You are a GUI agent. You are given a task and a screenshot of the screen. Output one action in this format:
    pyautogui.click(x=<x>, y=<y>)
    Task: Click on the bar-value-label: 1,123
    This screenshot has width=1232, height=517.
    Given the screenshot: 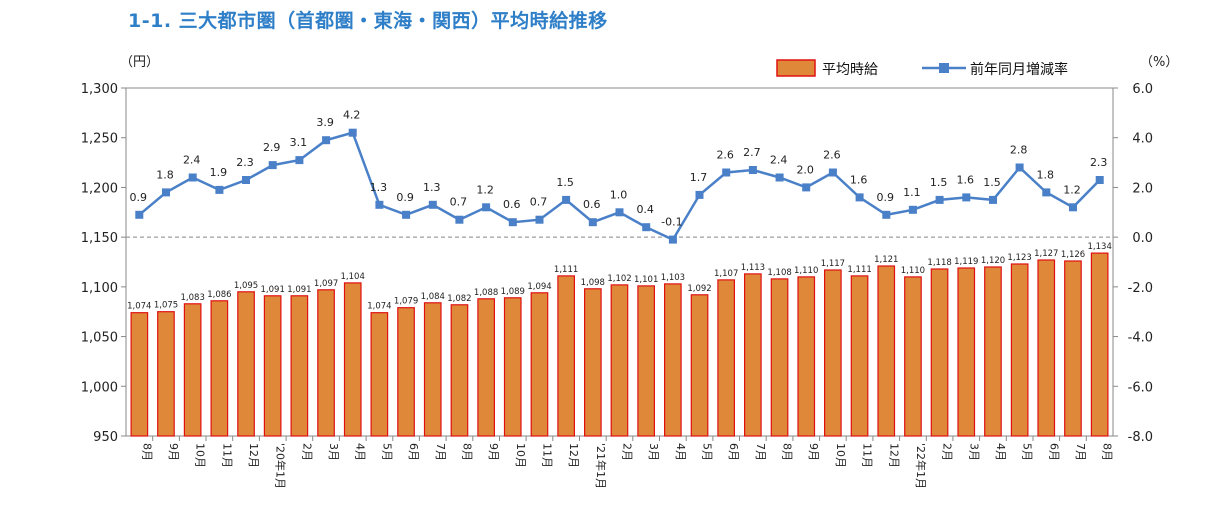 What is the action you would take?
    pyautogui.click(x=1019, y=258)
    